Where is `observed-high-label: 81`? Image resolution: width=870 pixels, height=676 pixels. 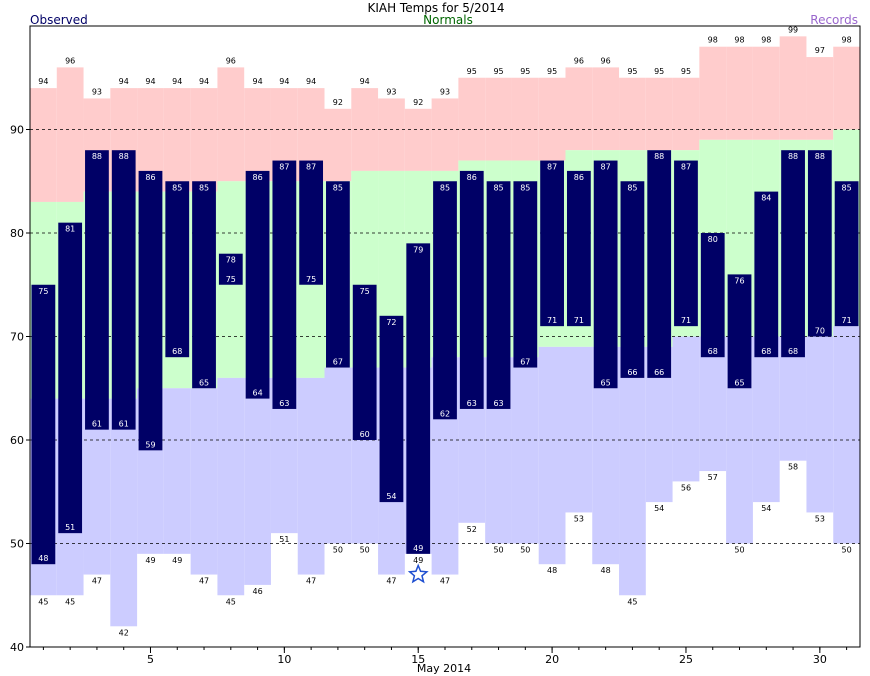 observed-high-label: 81 is located at coordinates (70, 229).